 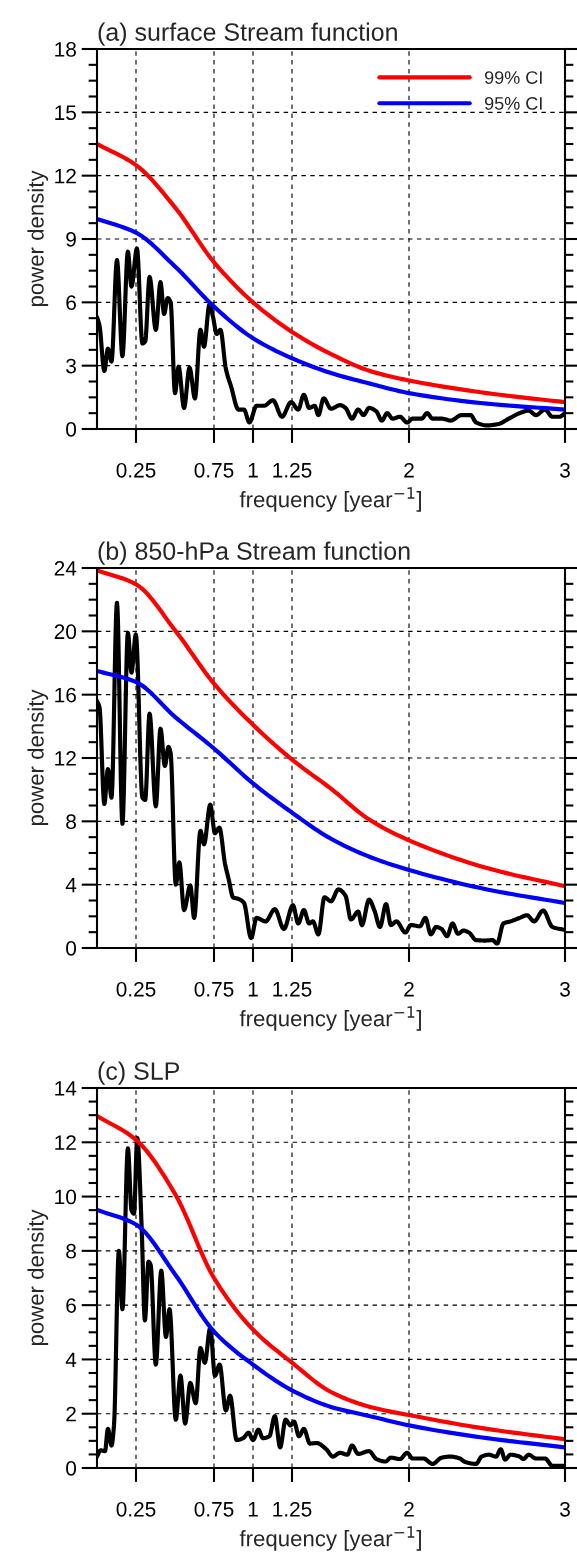 I want to click on y-tick-label: 14, so click(x=66, y=1088).